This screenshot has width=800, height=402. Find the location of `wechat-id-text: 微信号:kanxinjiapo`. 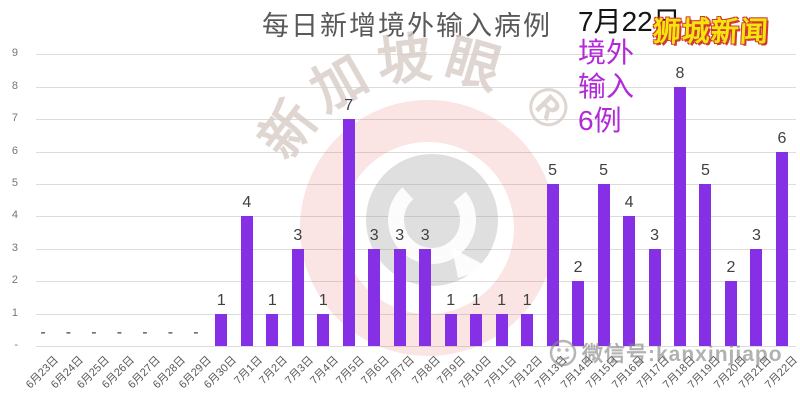

wechat-id-text: 微信号:kanxinjiapo is located at coordinates (682, 354).